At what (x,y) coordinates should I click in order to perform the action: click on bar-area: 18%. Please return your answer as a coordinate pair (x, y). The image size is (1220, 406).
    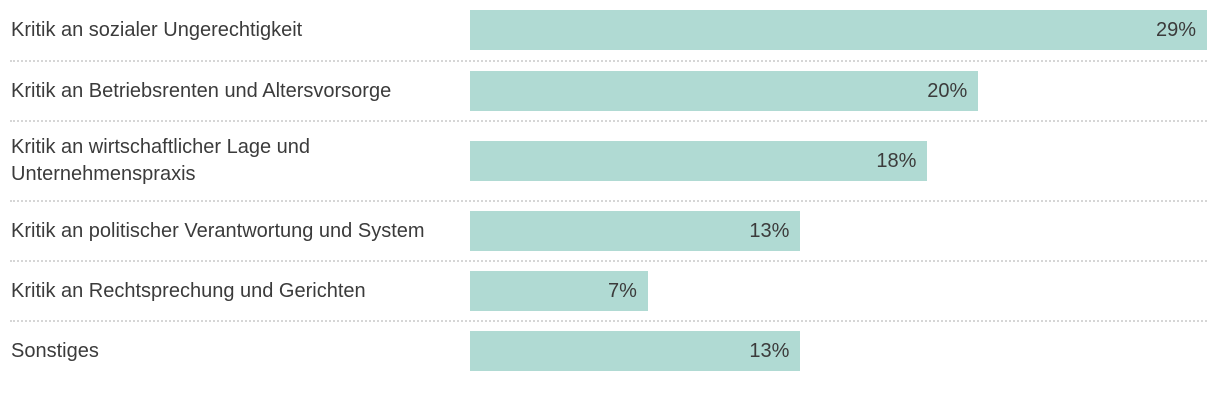
    Looking at the image, I should click on (838, 161).